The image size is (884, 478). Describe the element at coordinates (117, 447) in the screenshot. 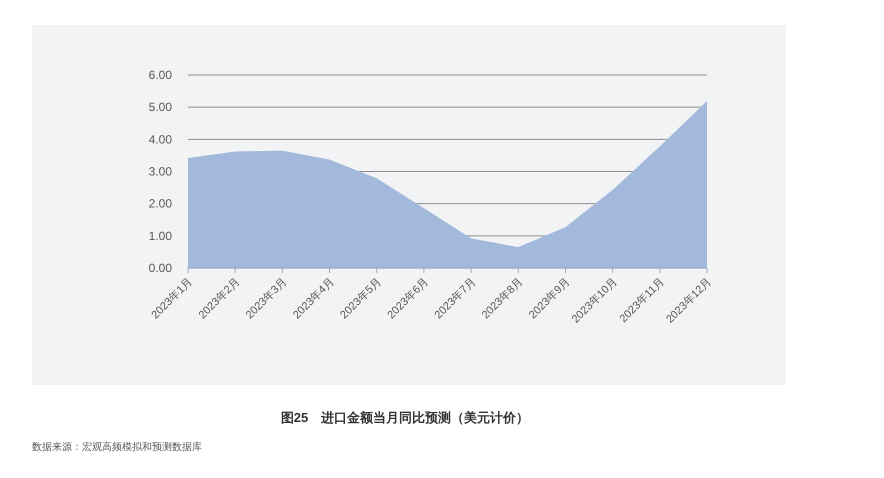

I see `source-note: 数据来源：宏观高频模拟和预测数据库` at that location.